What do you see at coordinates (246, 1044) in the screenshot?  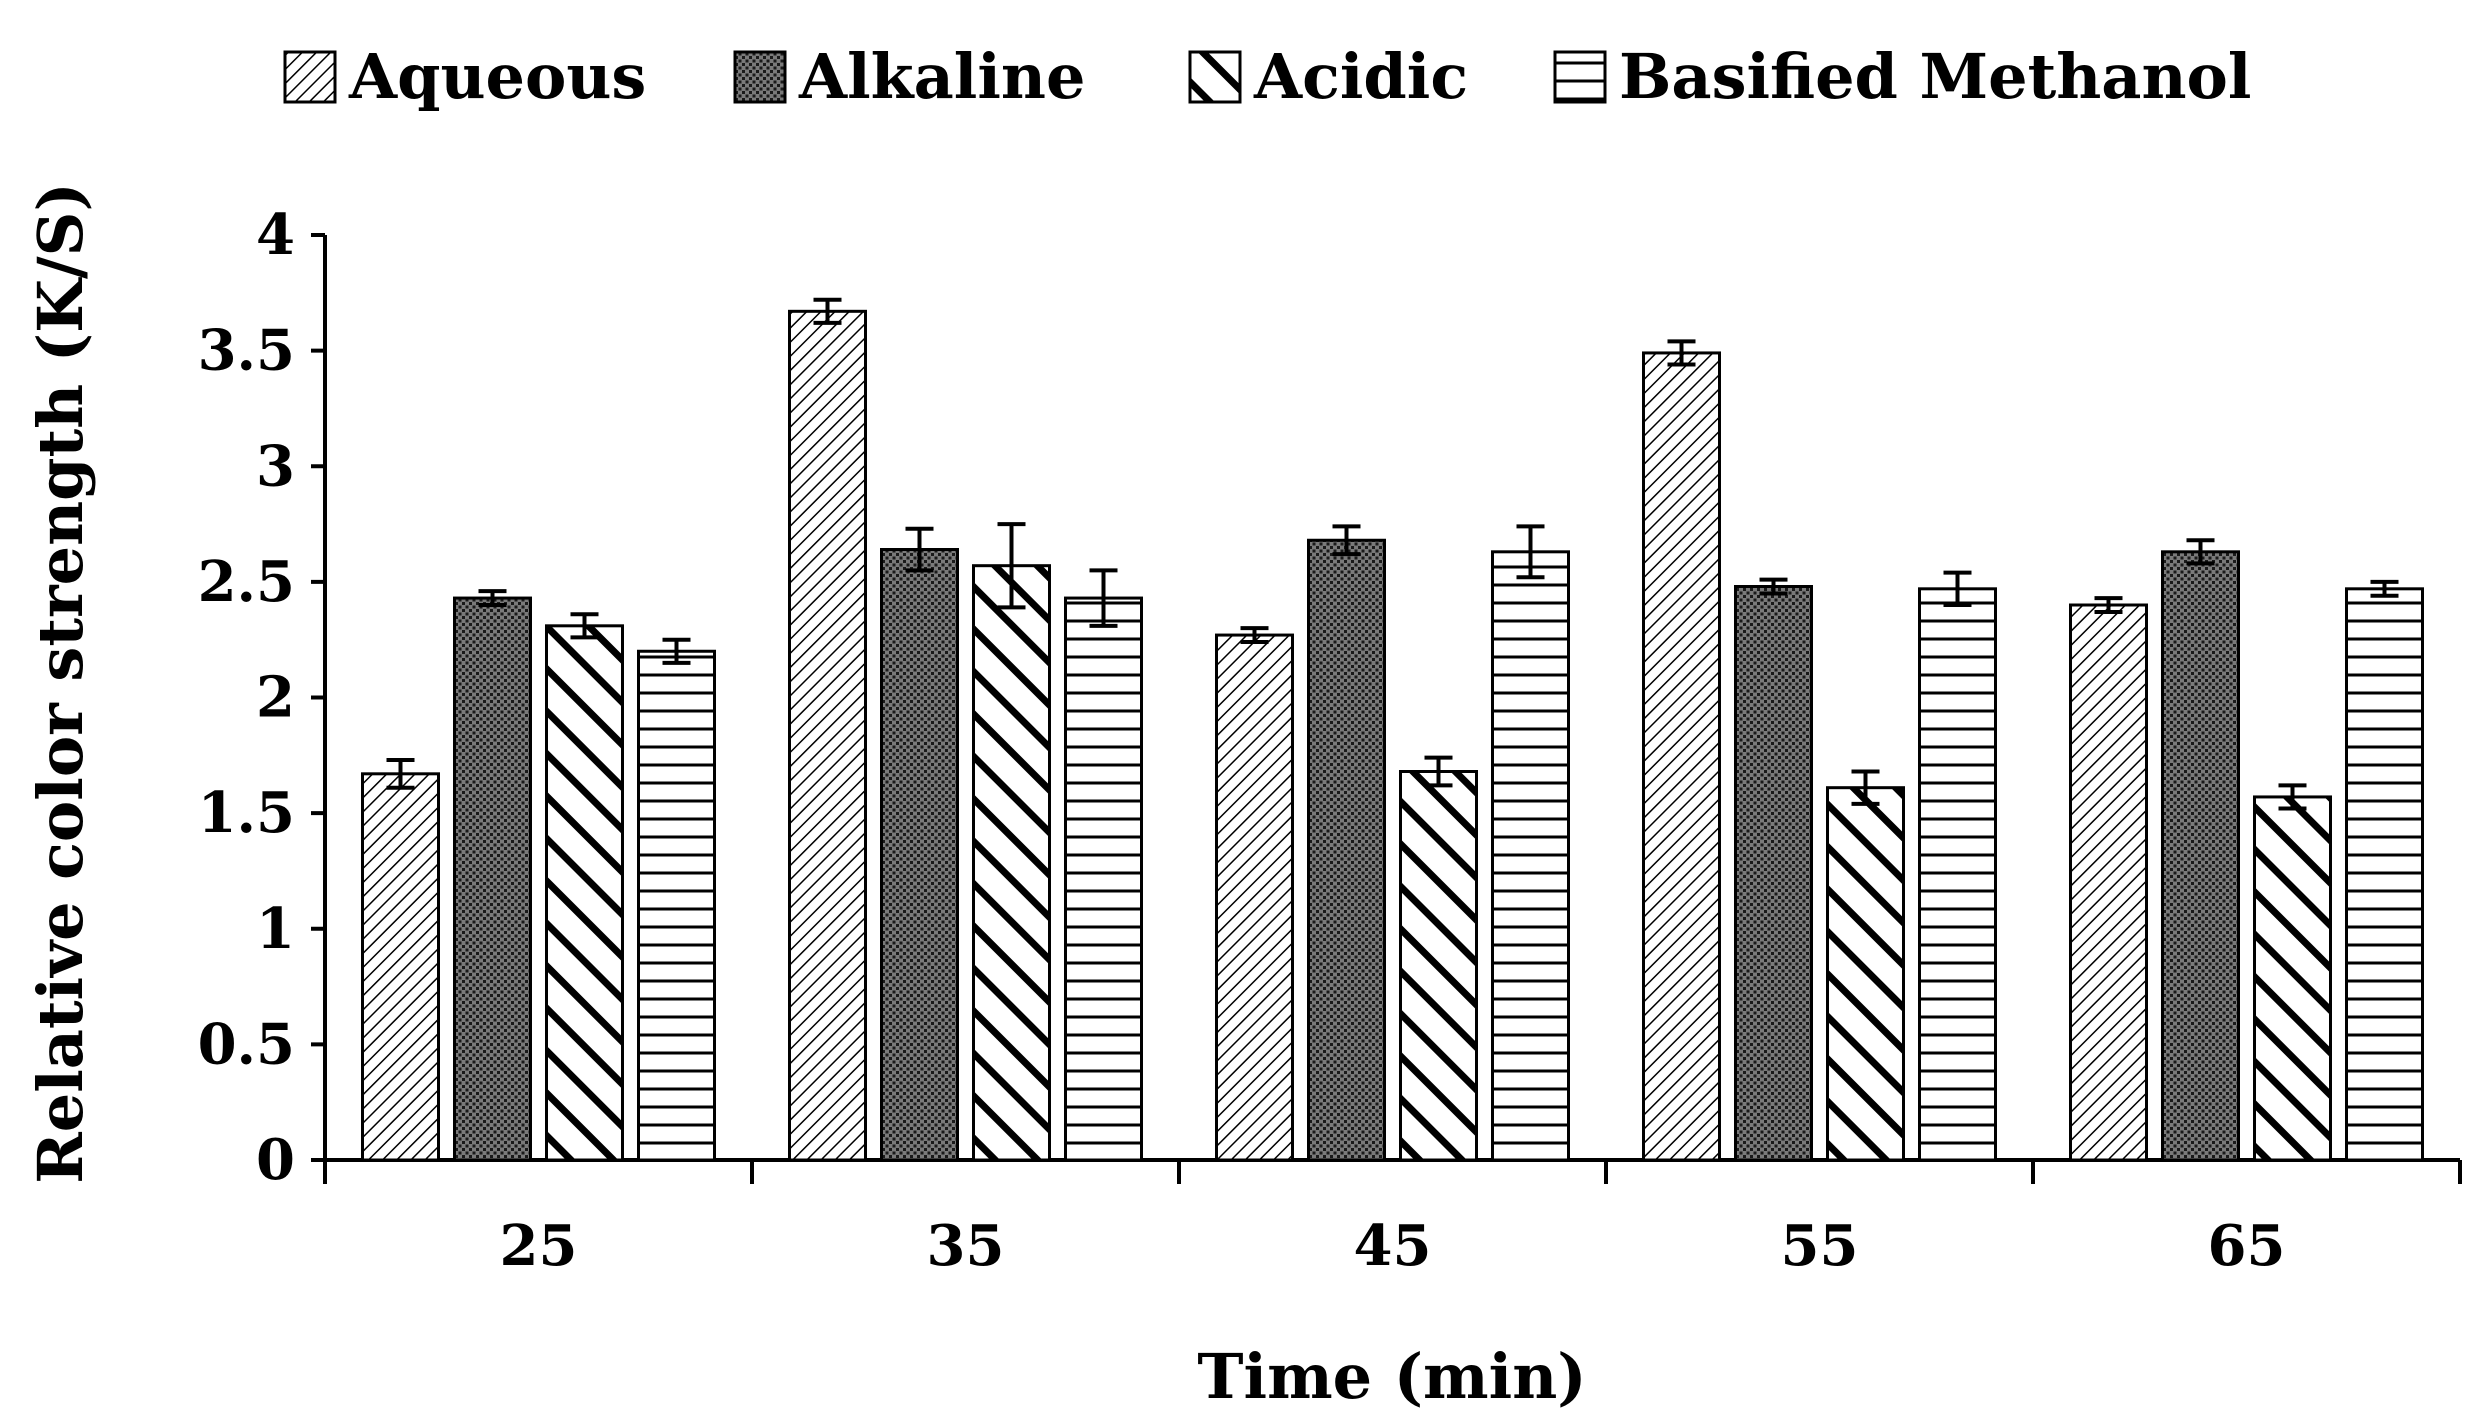 I see `y-tick-label: 0.5` at bounding box center [246, 1044].